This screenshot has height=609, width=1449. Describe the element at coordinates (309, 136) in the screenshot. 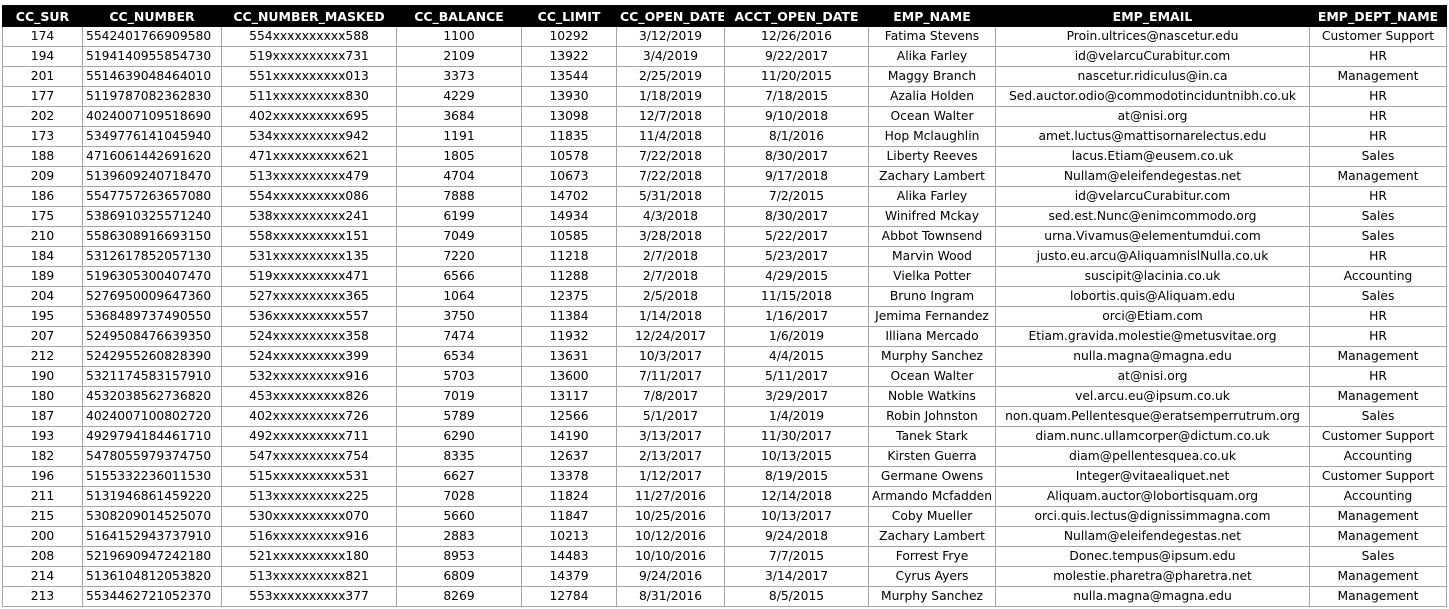

I see `cell-cc-number-masked: 534xxxxxxxxxx942` at that location.